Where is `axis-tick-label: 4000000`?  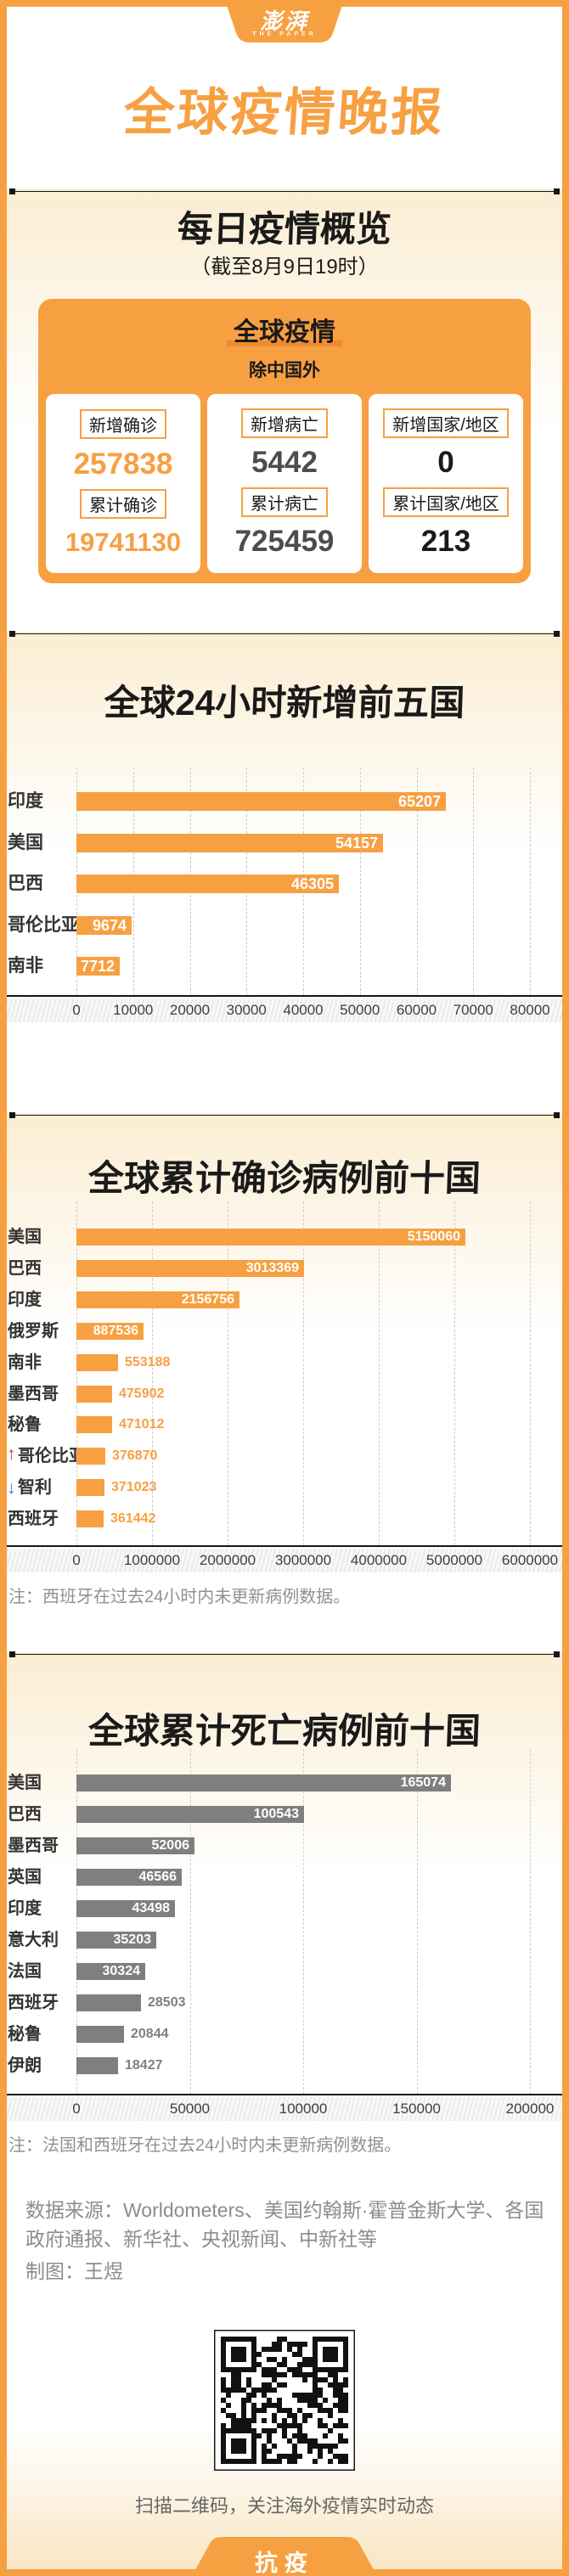 axis-tick-label: 4000000 is located at coordinates (379, 1560).